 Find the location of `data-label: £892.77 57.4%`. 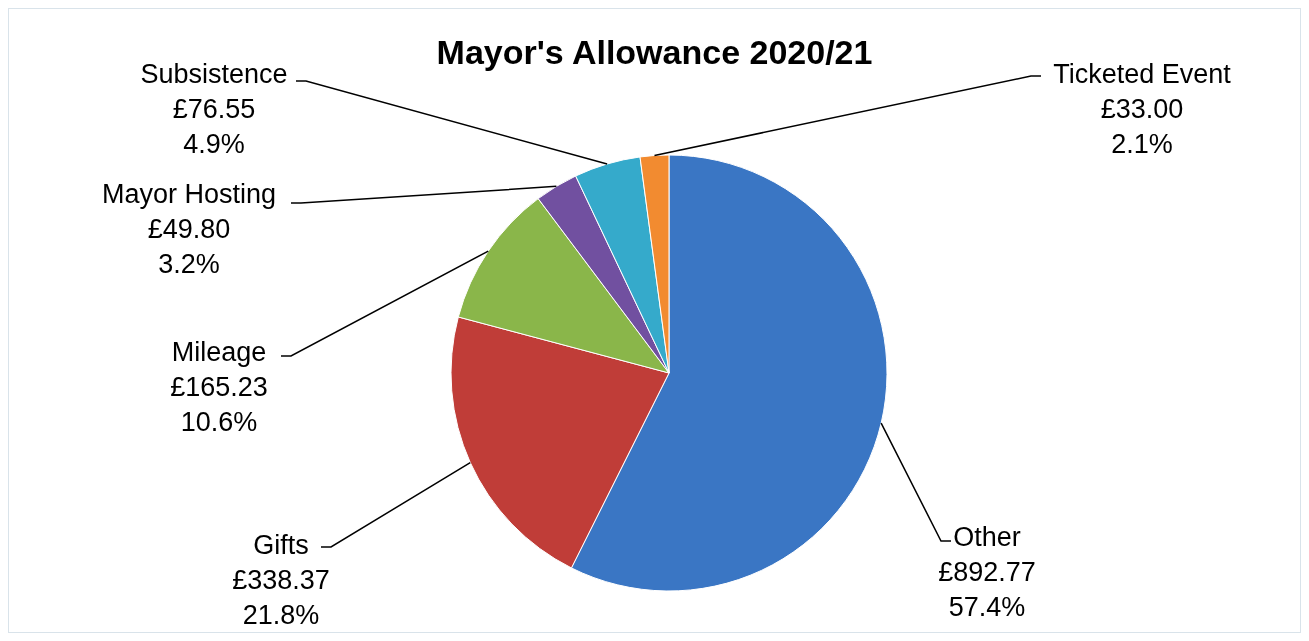

data-label: £892.77 57.4% is located at coordinates (987, 589).